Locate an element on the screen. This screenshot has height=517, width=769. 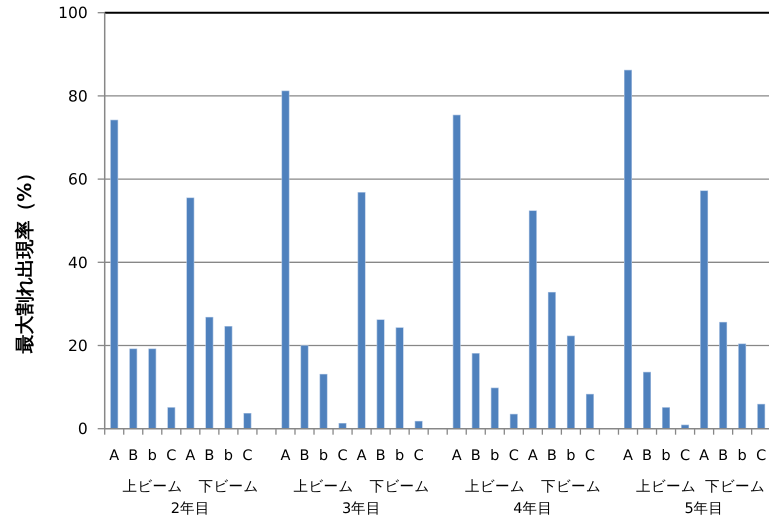
y-tick-label: 100 is located at coordinates (73, 13).